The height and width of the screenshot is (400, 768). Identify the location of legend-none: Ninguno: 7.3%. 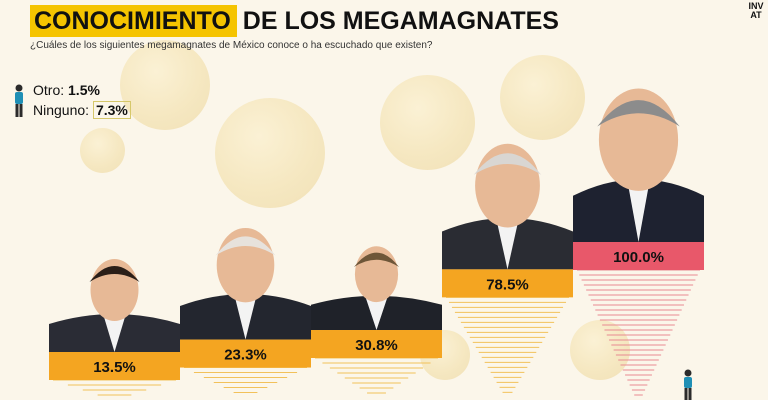
(82, 110).